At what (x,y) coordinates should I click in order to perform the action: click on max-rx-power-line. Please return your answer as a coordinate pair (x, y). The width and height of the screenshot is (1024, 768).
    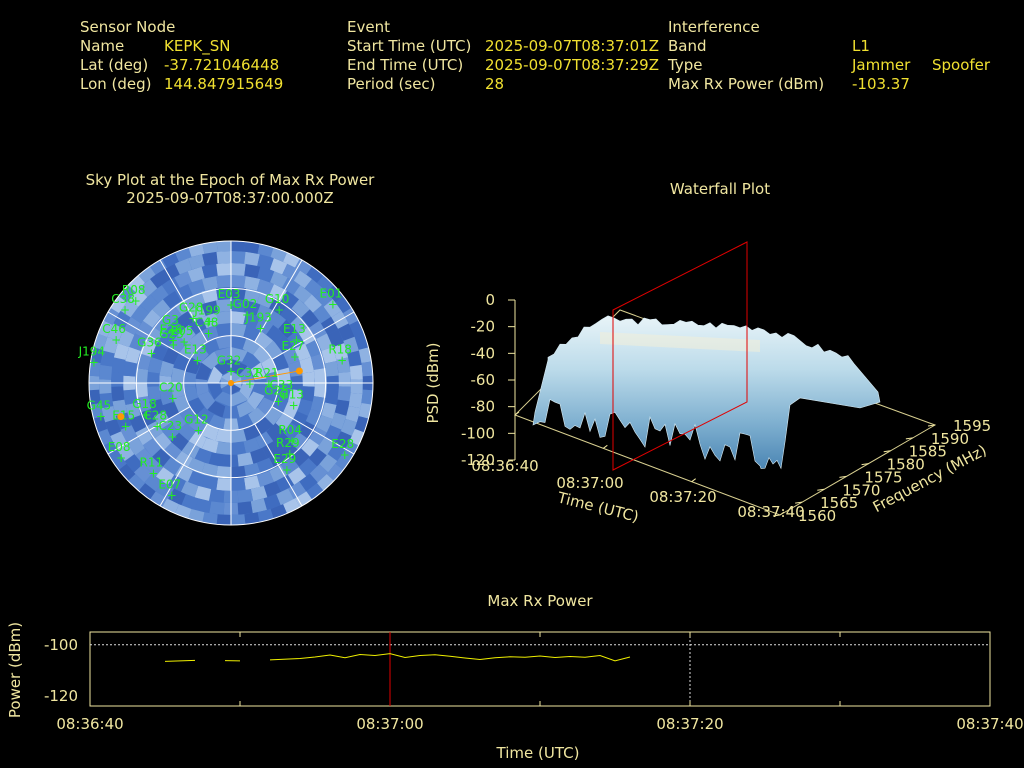
    Looking at the image, I should click on (397, 657).